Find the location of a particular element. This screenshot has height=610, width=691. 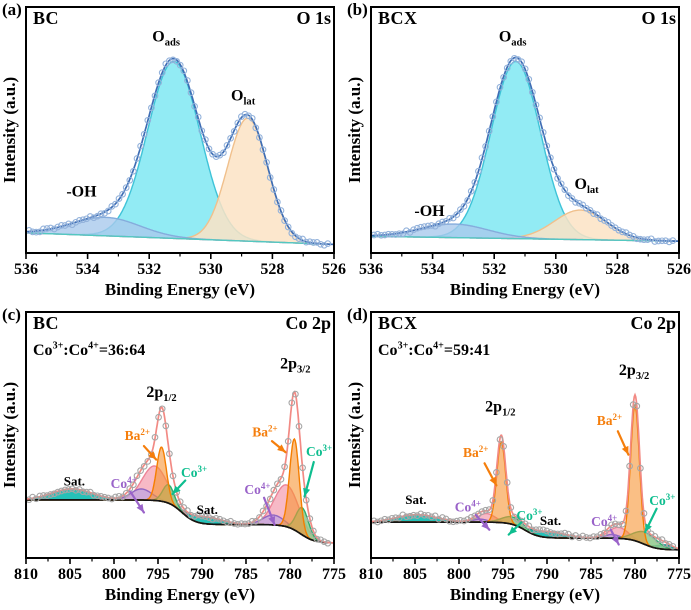

x-tick-label: 795 is located at coordinates (158, 574).